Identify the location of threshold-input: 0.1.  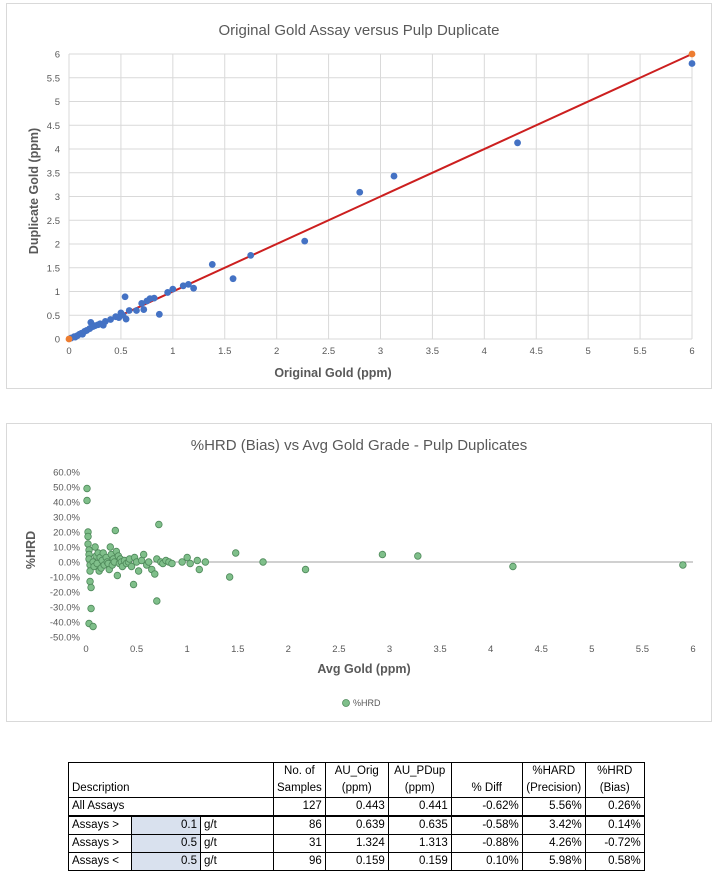
(166, 825).